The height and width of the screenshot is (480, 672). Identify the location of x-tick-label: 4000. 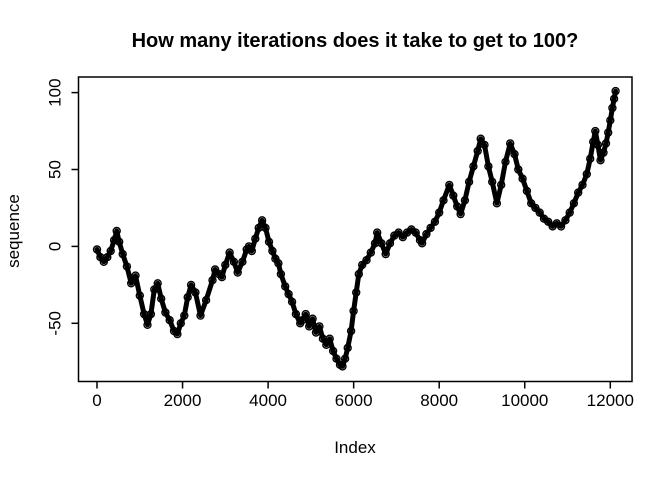
(268, 400).